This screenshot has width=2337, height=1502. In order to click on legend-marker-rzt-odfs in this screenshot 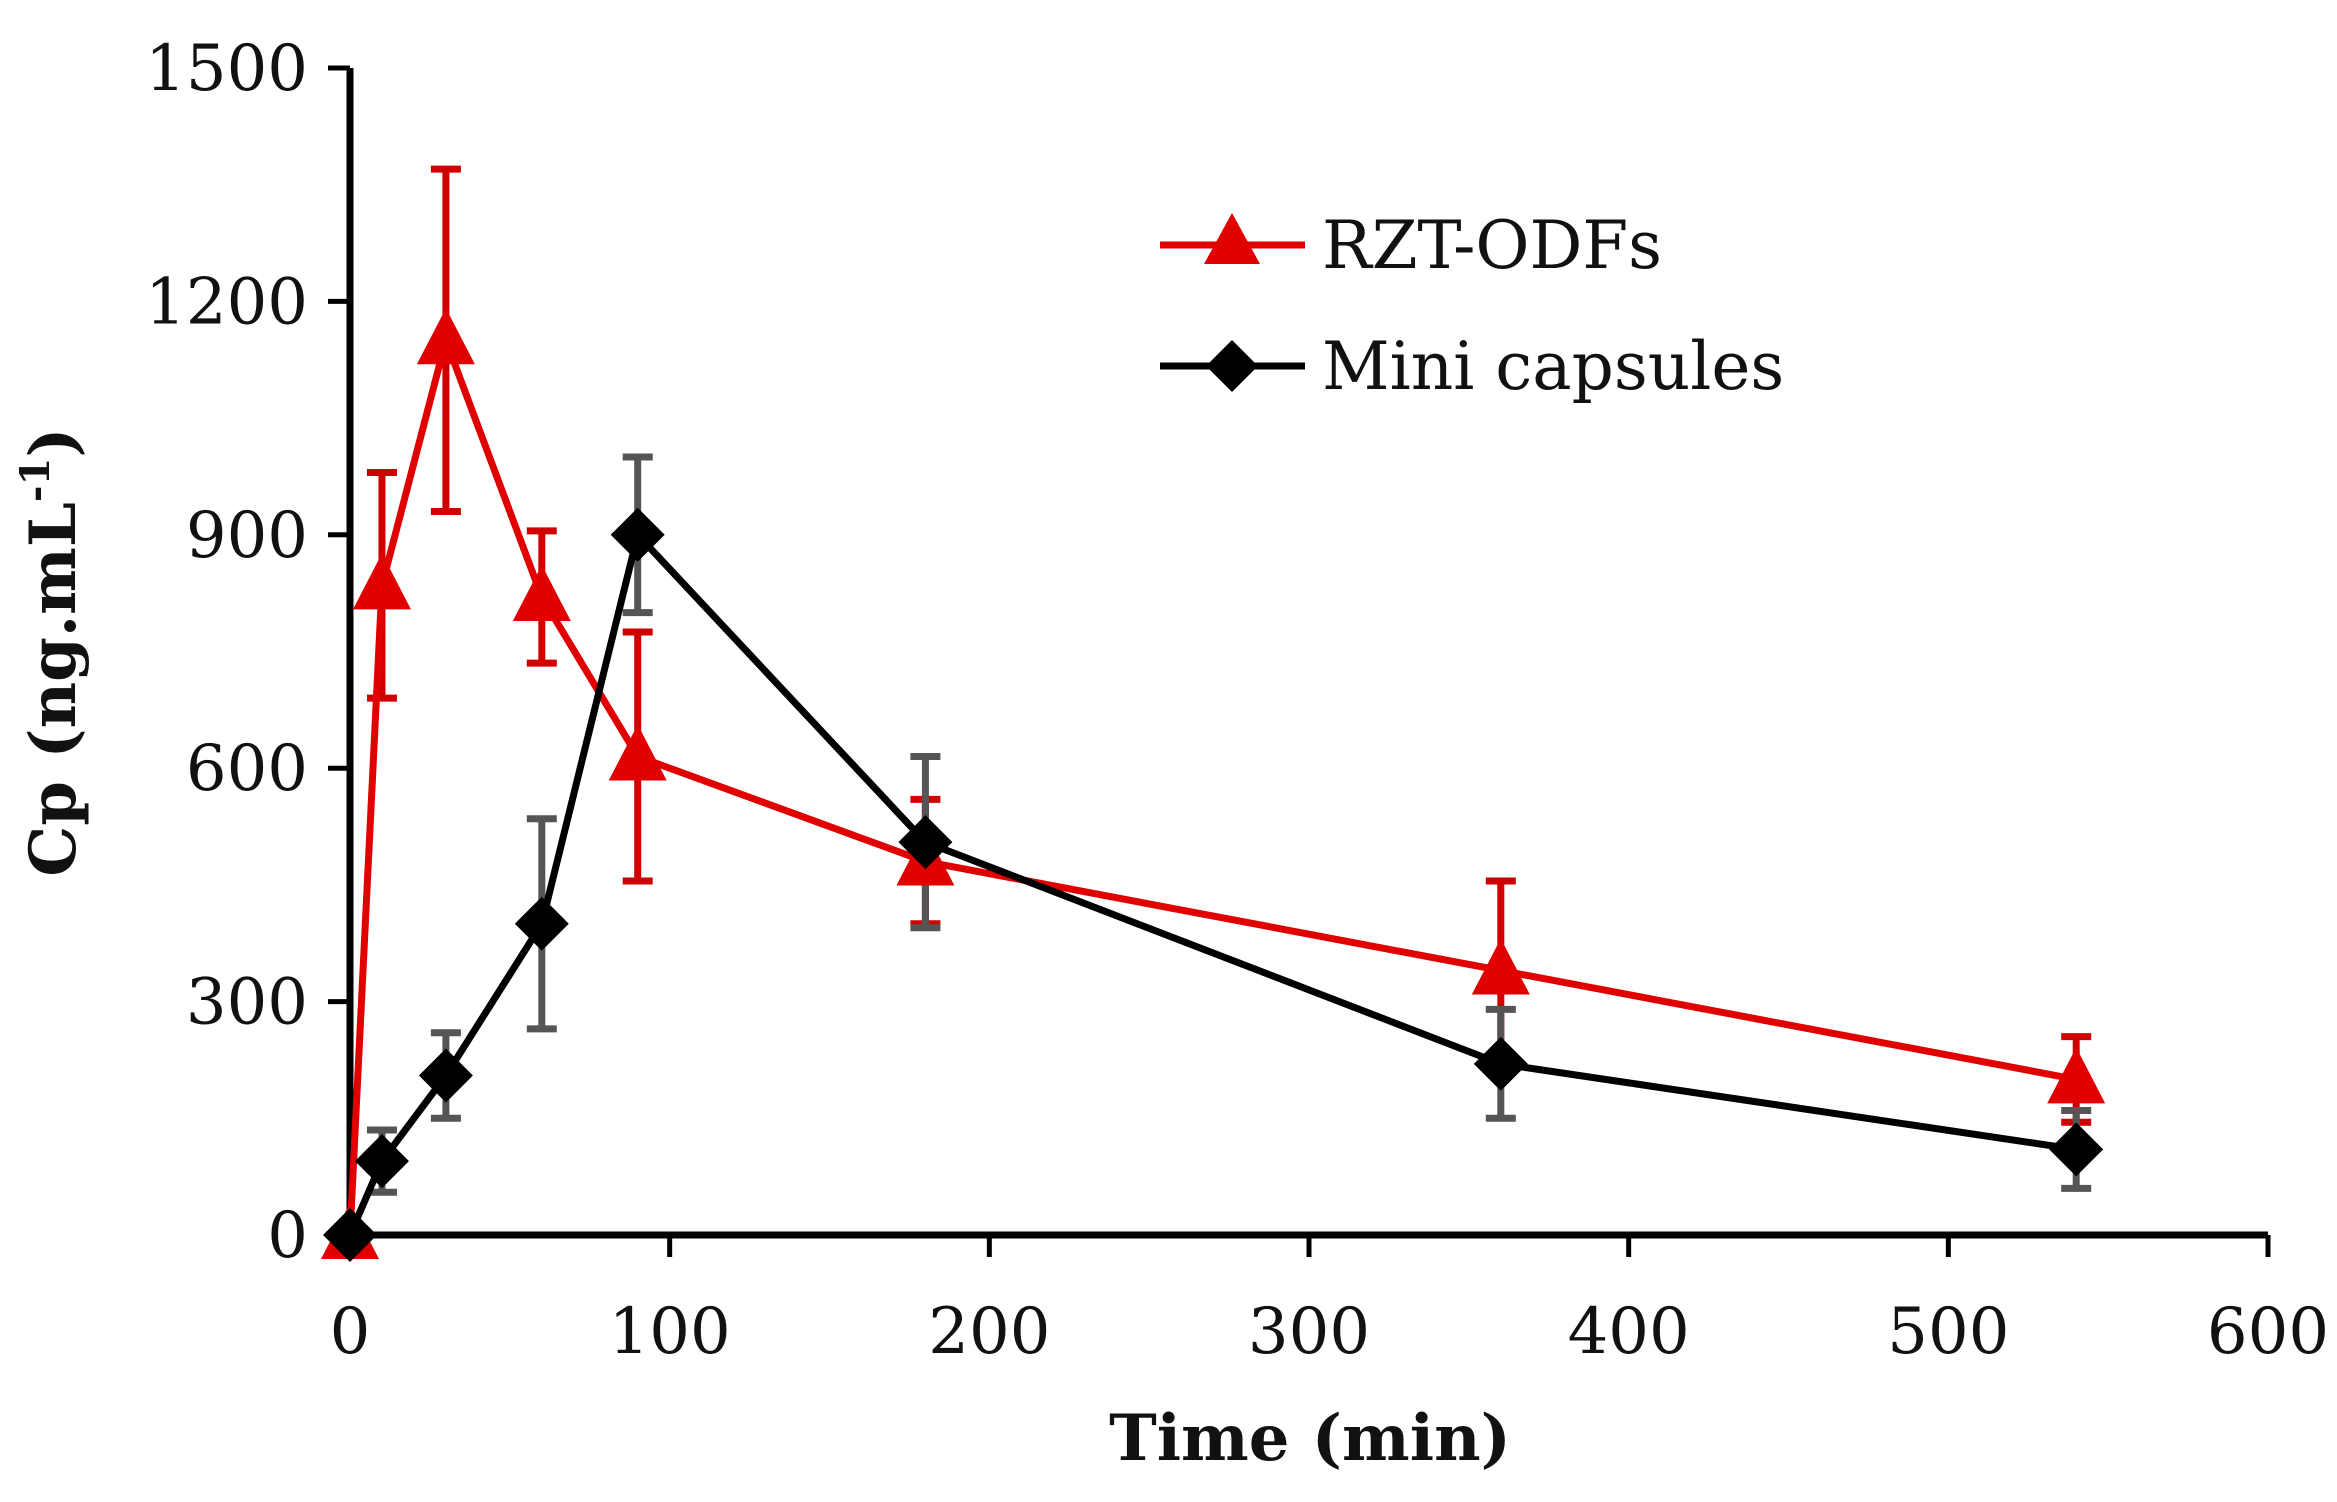, I will do `click(1232, 238)`.